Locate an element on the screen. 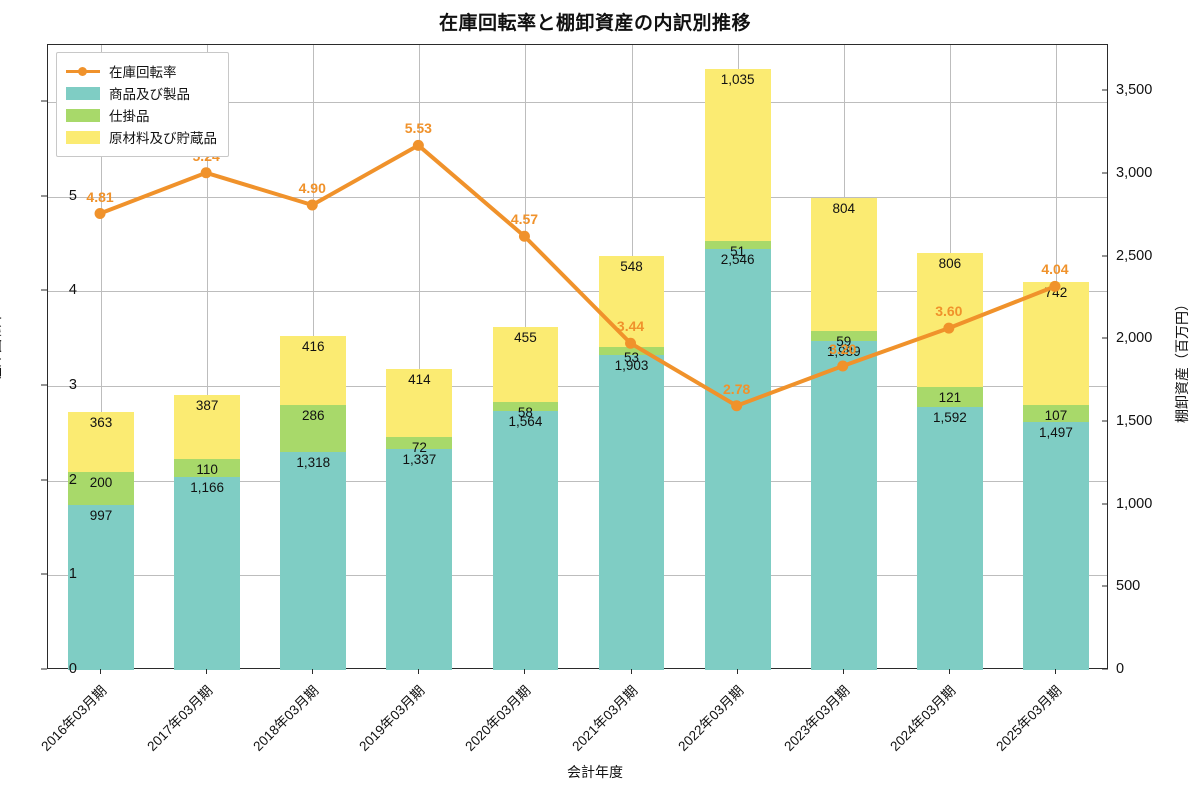 This screenshot has height=789, width=1190. right-axis-tick-label: 3,500 is located at coordinates (1134, 90).